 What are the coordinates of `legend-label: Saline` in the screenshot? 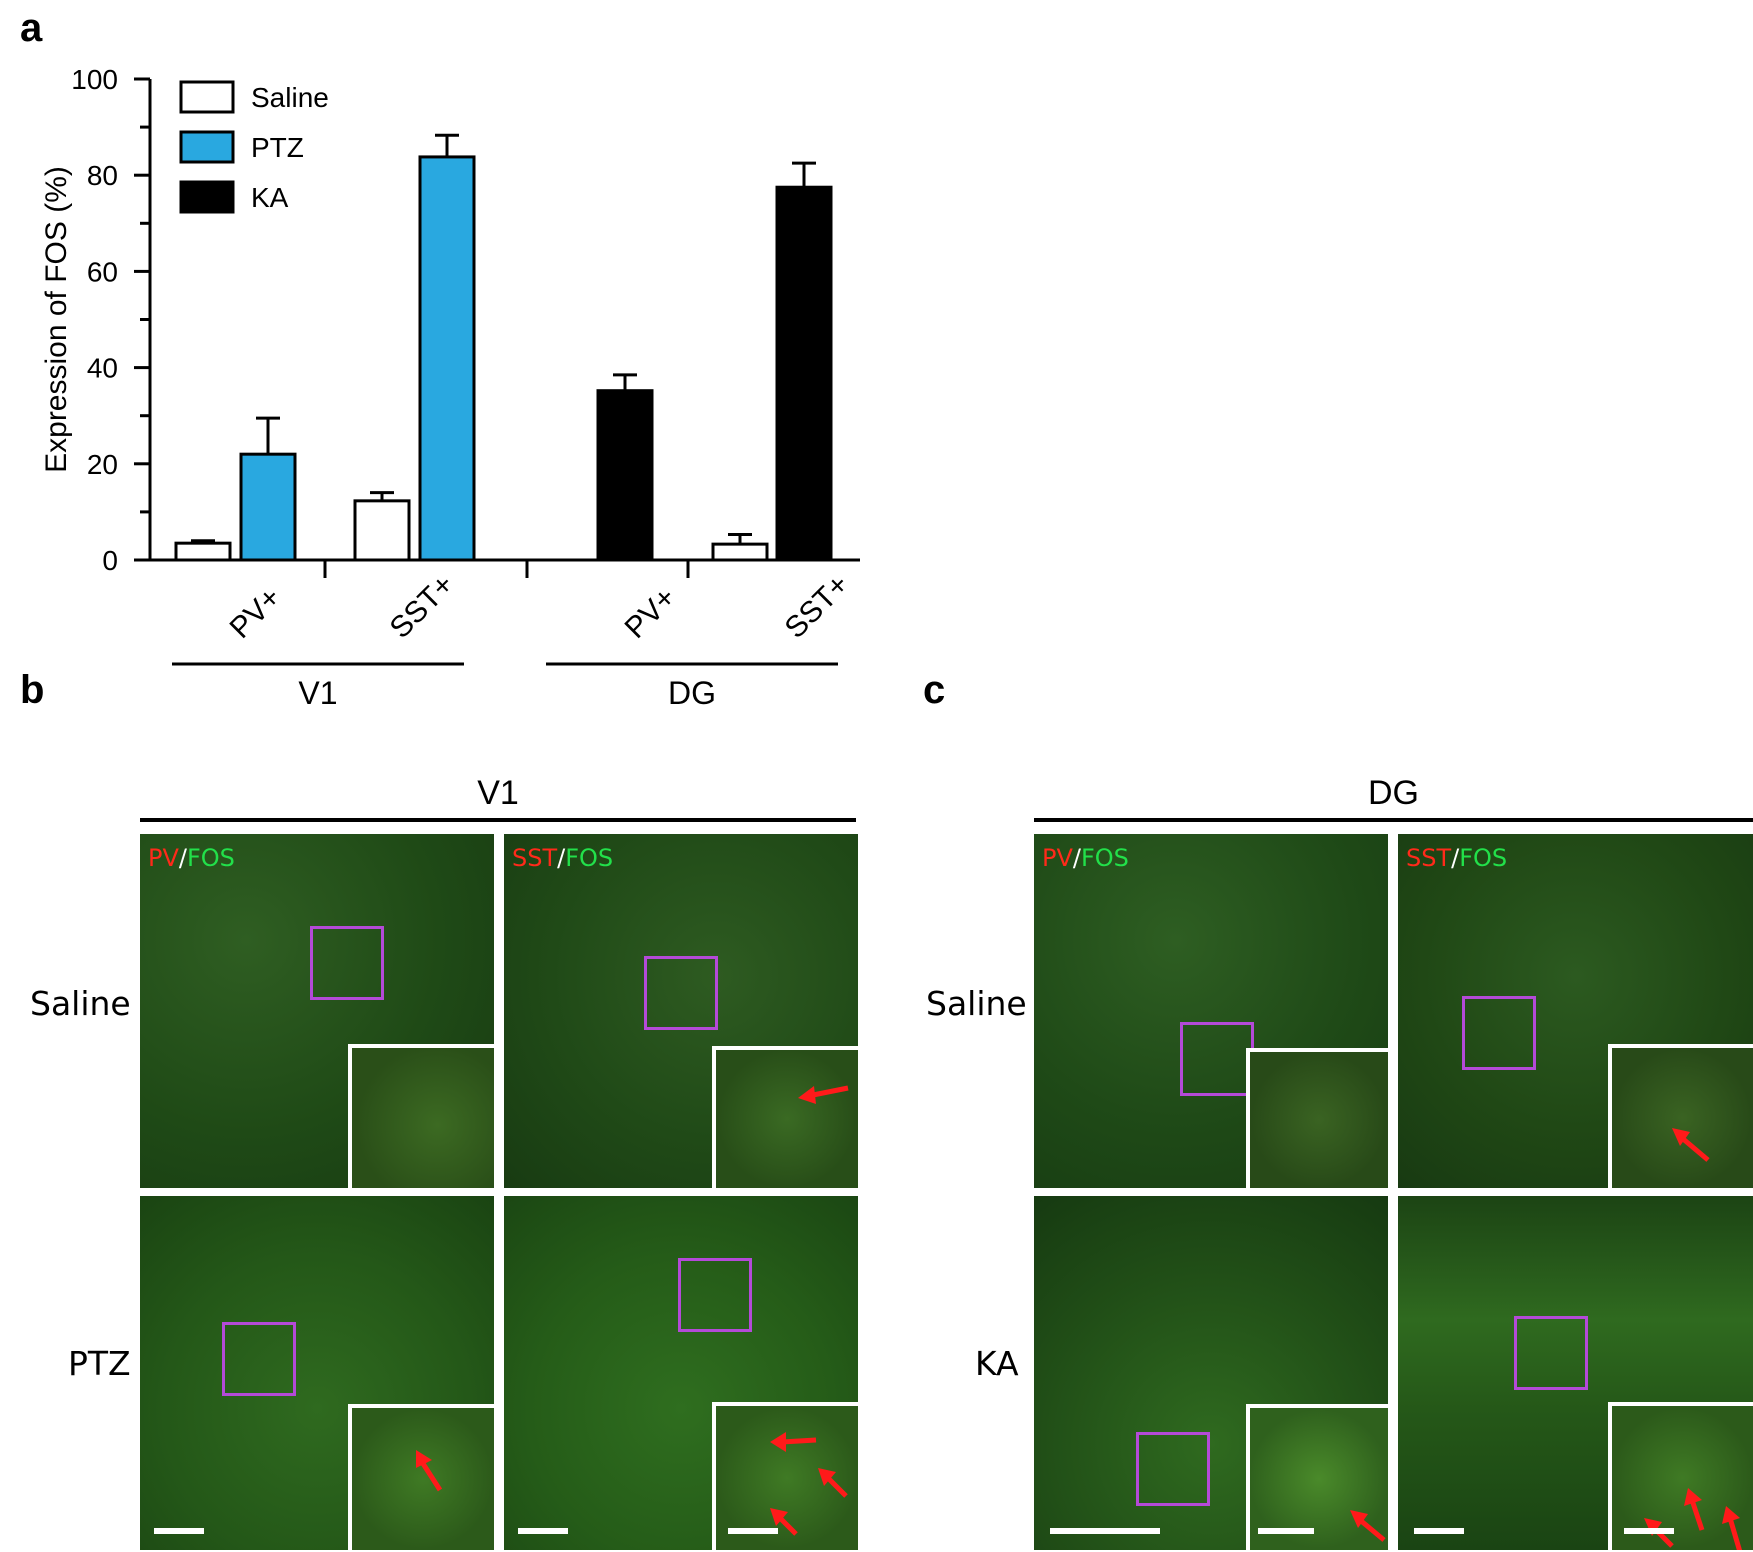 It's located at (290, 97).